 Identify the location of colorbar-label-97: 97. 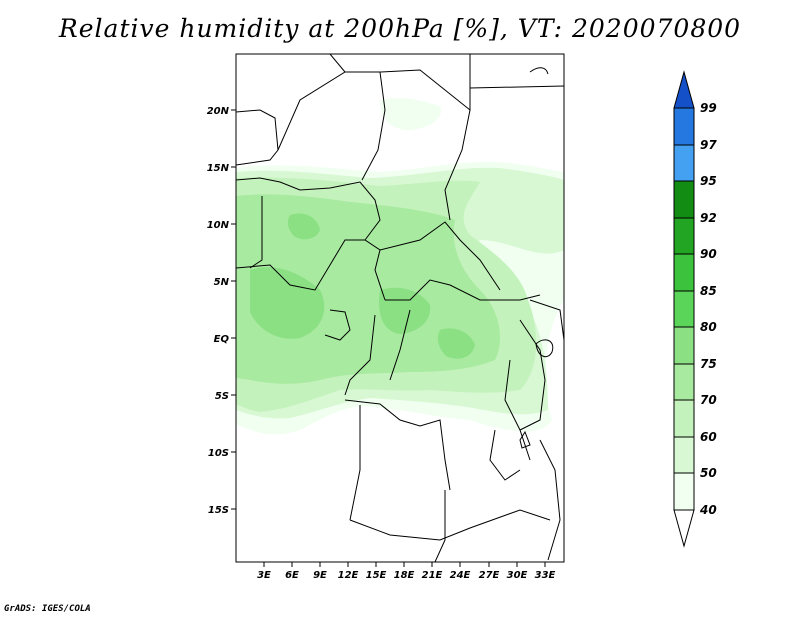
(708, 145).